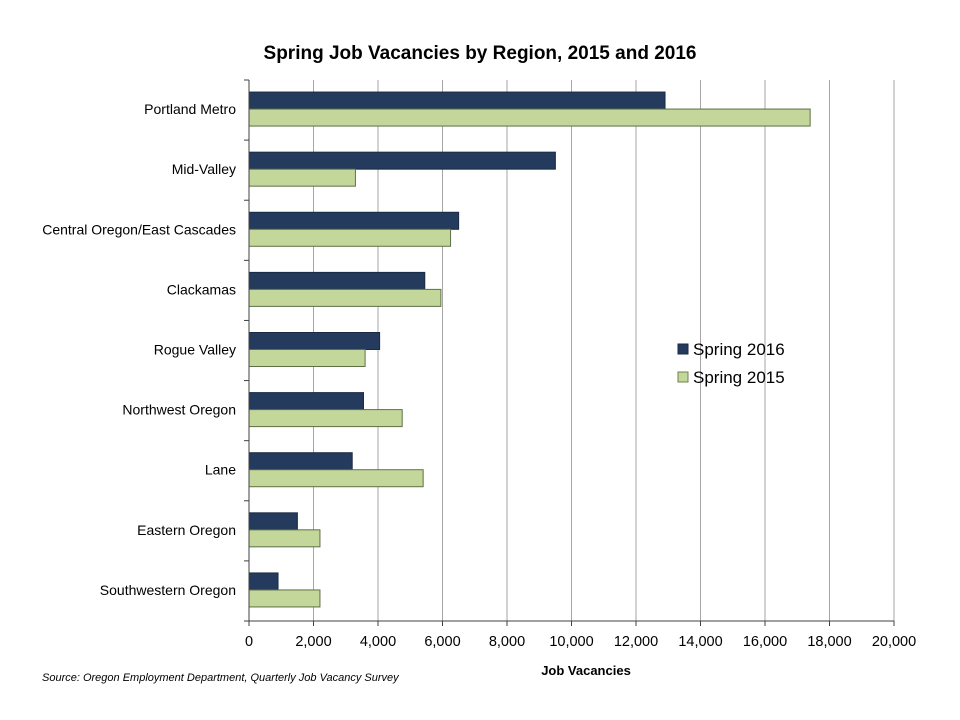 This screenshot has height=720, width=960. What do you see at coordinates (507, 642) in the screenshot?
I see `x-tick-label: 8,000` at bounding box center [507, 642].